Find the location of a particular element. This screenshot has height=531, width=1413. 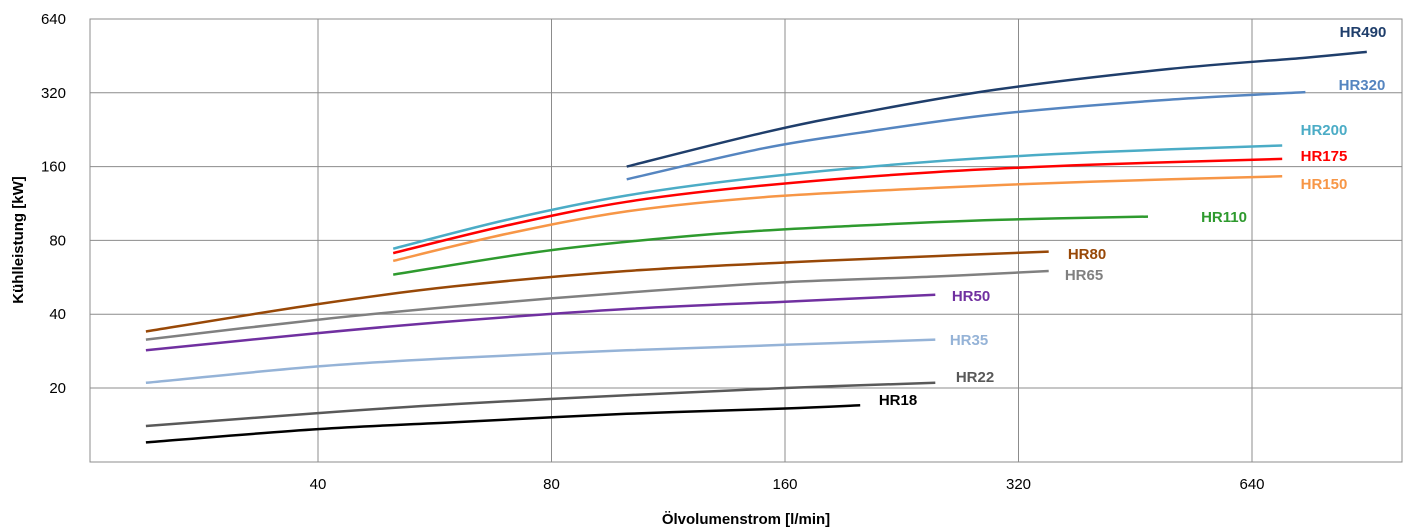

x-tick-label: 80 is located at coordinates (551, 484).